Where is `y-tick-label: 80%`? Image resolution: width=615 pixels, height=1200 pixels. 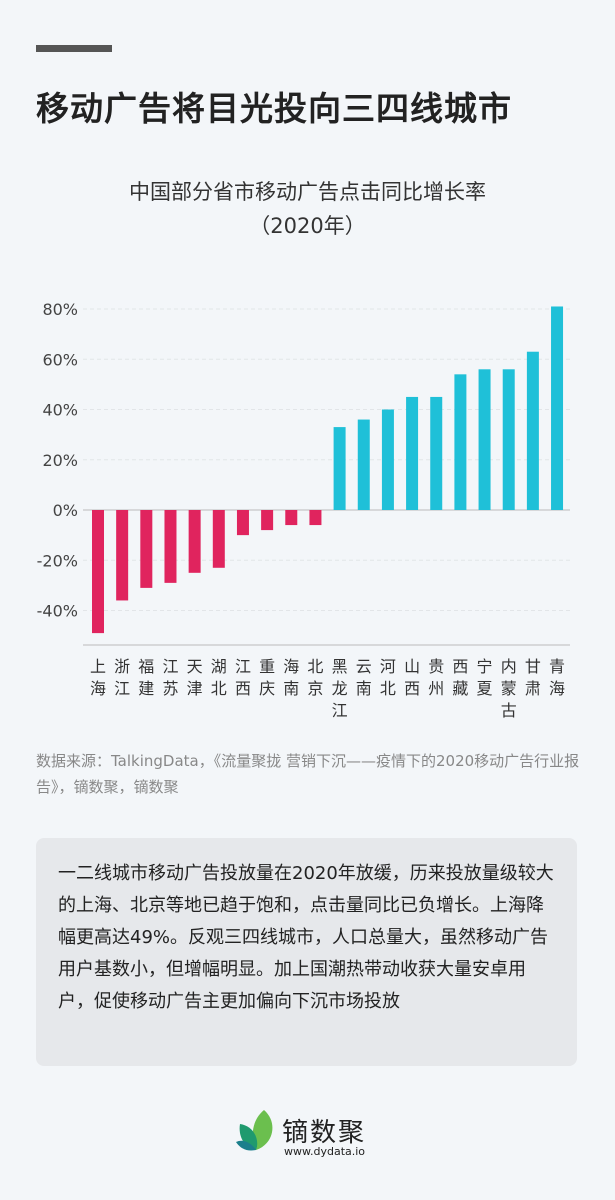
y-tick-label: 80% is located at coordinates (60, 309).